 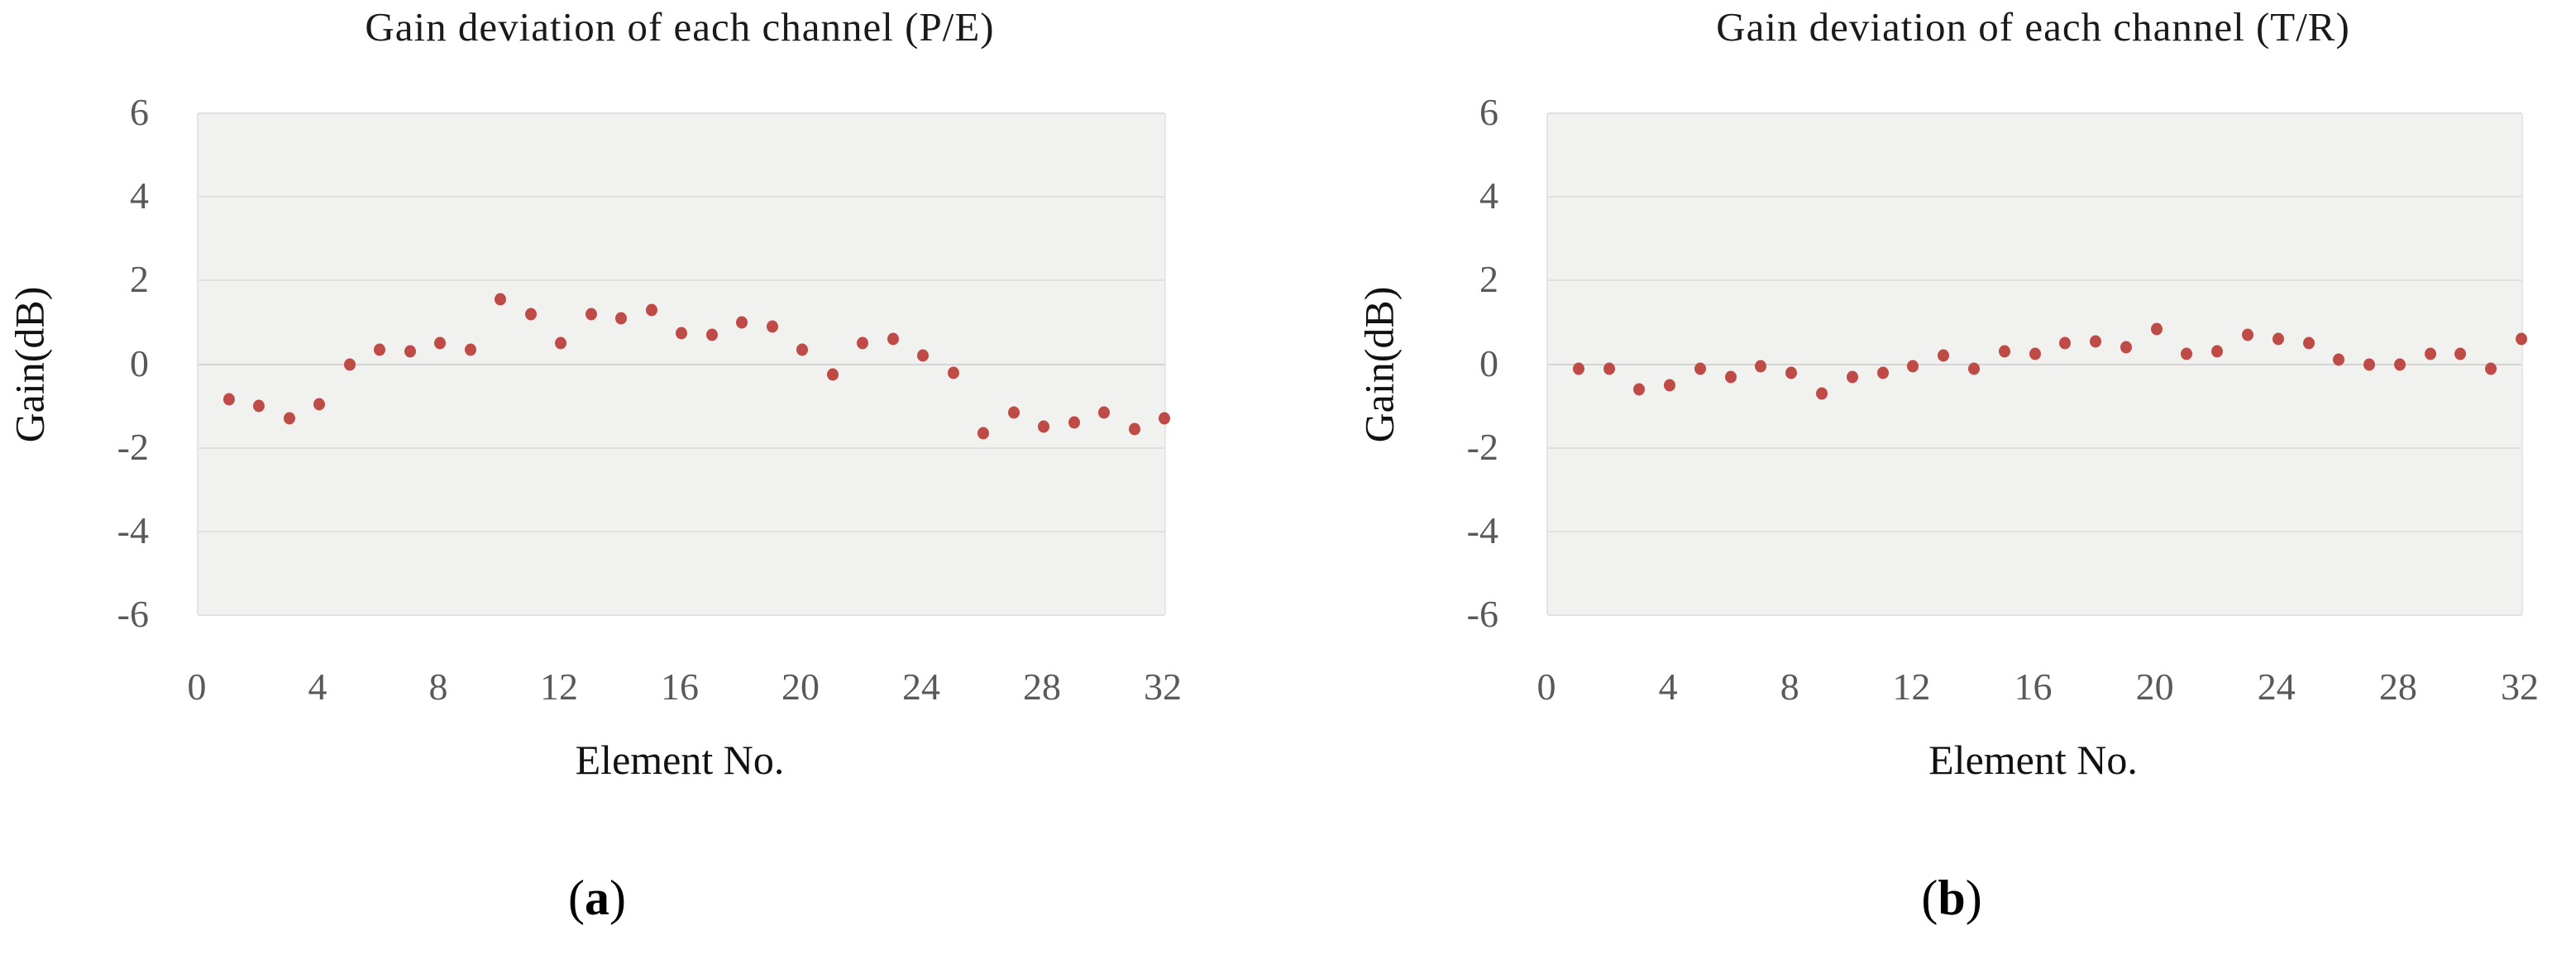 What do you see at coordinates (139, 195) in the screenshot?
I see `y-tick-label: 4` at bounding box center [139, 195].